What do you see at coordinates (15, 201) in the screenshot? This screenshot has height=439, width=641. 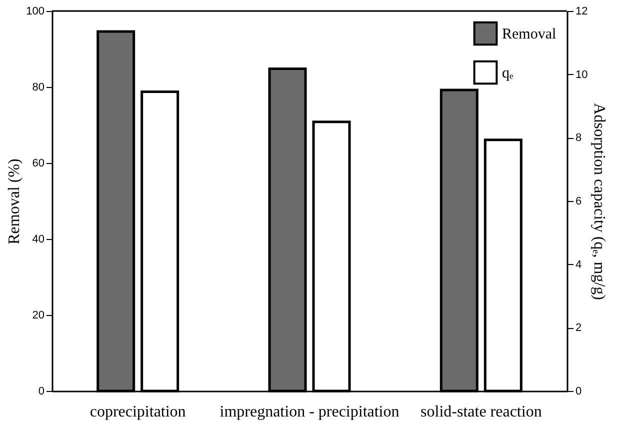 I see `y-axis-title: Removal (%)` at bounding box center [15, 201].